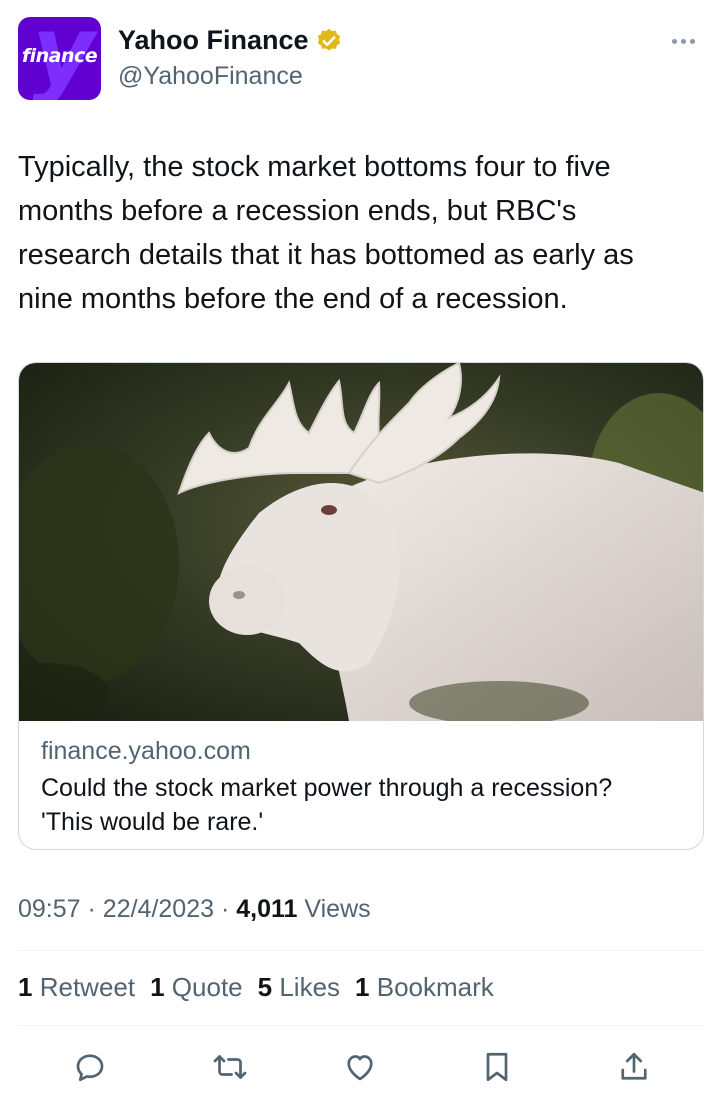 This screenshot has width=722, height=1098. Describe the element at coordinates (157, 987) in the screenshot. I see `quotes-count: 1` at that location.